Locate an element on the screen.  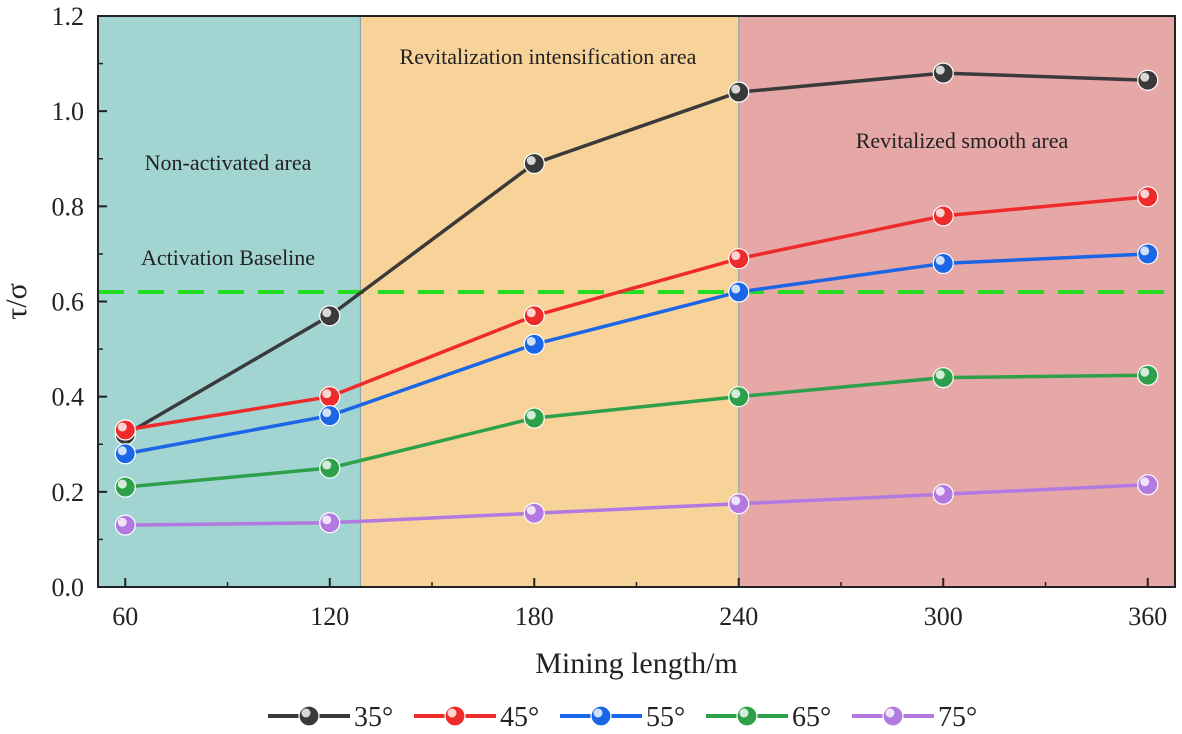
y-tick-label: 1.2 is located at coordinates (68, 16).